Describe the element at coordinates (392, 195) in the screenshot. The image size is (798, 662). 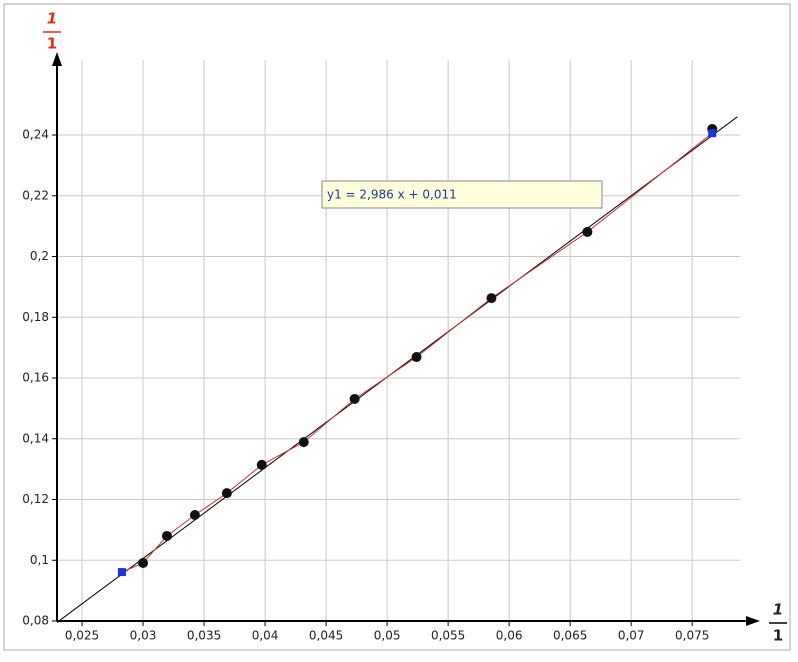
I see `annotation: y1 = 2,986 x + 0,011` at that location.